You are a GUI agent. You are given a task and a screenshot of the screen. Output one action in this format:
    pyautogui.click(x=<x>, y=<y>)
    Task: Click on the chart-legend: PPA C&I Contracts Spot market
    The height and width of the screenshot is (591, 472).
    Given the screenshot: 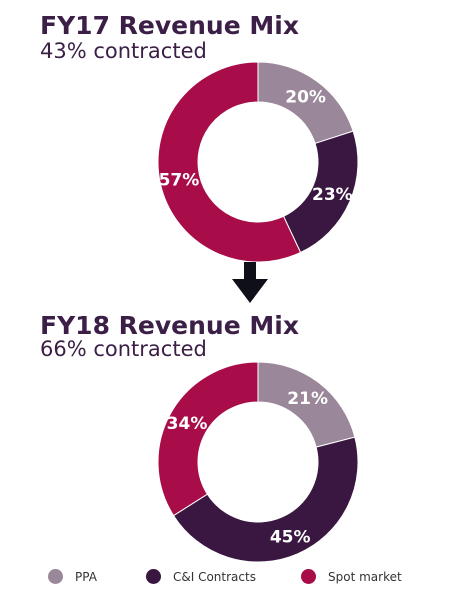 What is the action you would take?
    pyautogui.click(x=236, y=577)
    